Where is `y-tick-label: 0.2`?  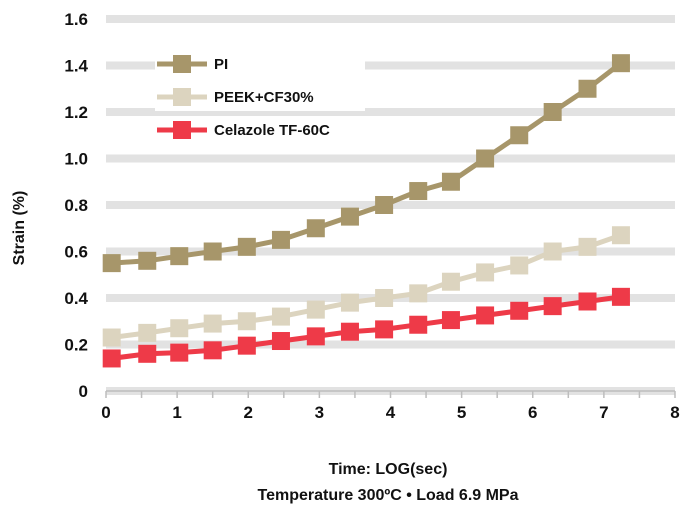
y-tick-label: 0.2 is located at coordinates (76, 345).